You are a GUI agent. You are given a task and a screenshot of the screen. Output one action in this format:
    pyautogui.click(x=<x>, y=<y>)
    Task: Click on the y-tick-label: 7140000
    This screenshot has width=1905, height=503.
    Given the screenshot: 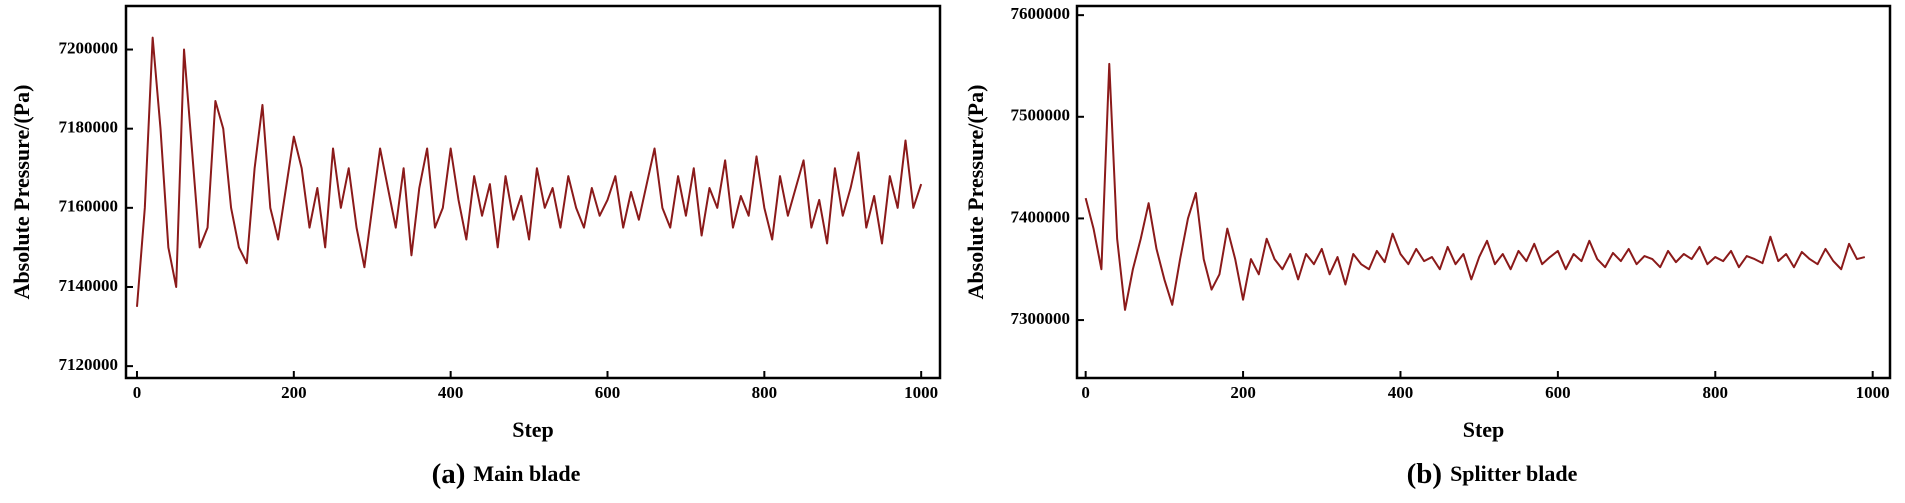 What is the action you would take?
    pyautogui.click(x=89, y=285)
    